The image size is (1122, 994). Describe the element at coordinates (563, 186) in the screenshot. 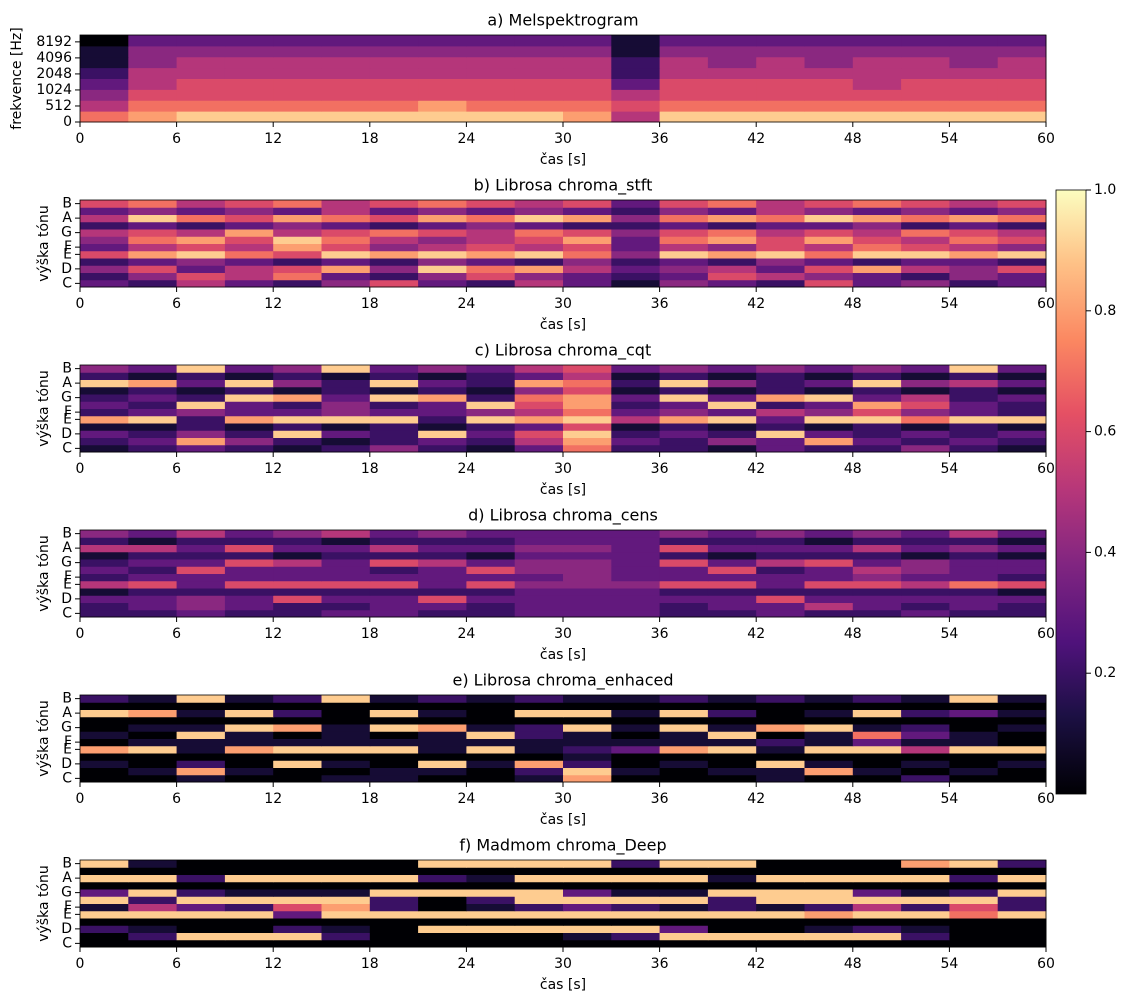

I see `panel-title: b) Librosa chroma_stft` at that location.